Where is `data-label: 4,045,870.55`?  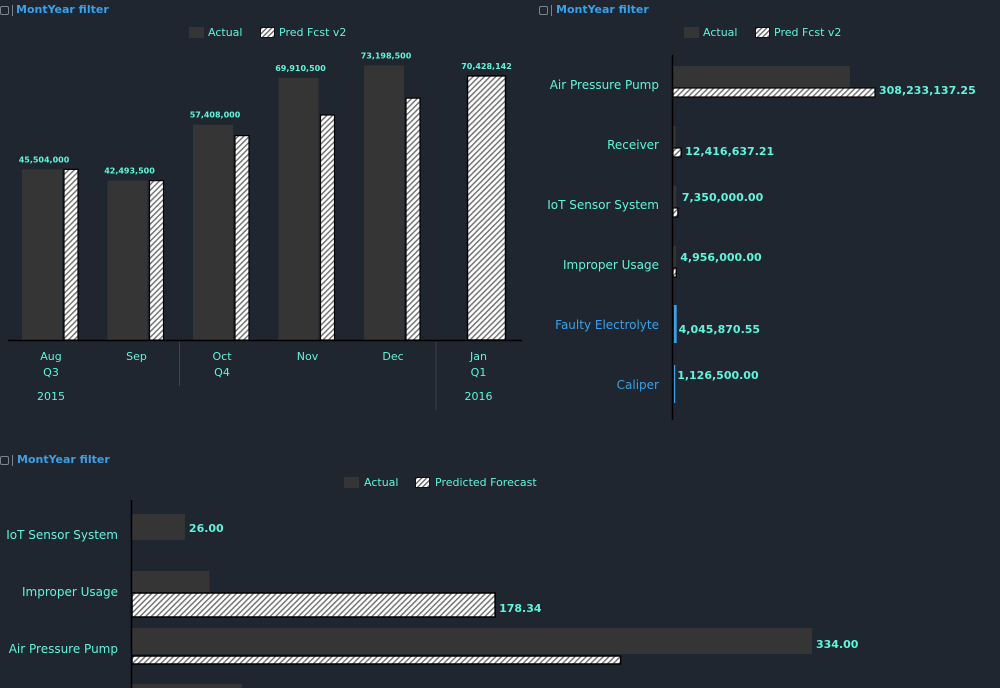
data-label: 4,045,870.55 is located at coordinates (719, 329).